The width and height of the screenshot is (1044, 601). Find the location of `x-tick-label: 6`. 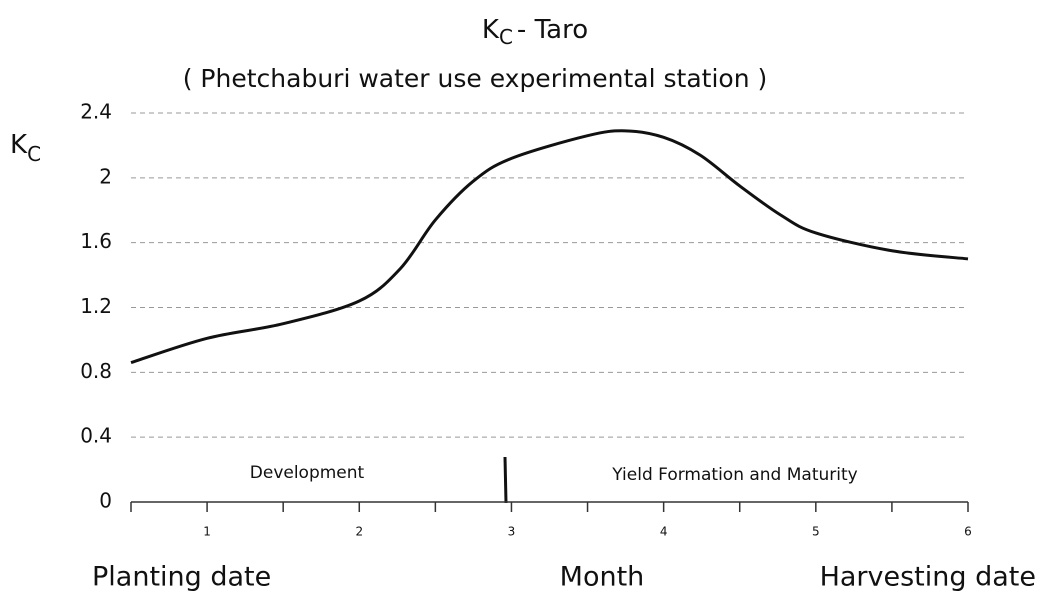

x-tick-label: 6 is located at coordinates (968, 532).